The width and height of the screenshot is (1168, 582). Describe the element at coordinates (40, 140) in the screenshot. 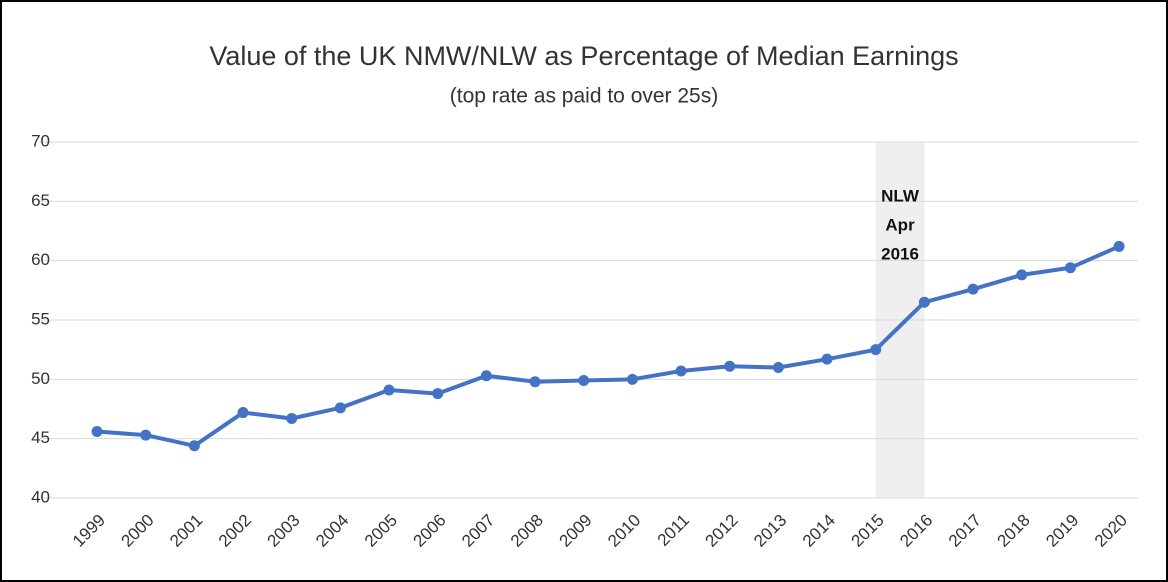

I see `y-tick-label: 70` at that location.